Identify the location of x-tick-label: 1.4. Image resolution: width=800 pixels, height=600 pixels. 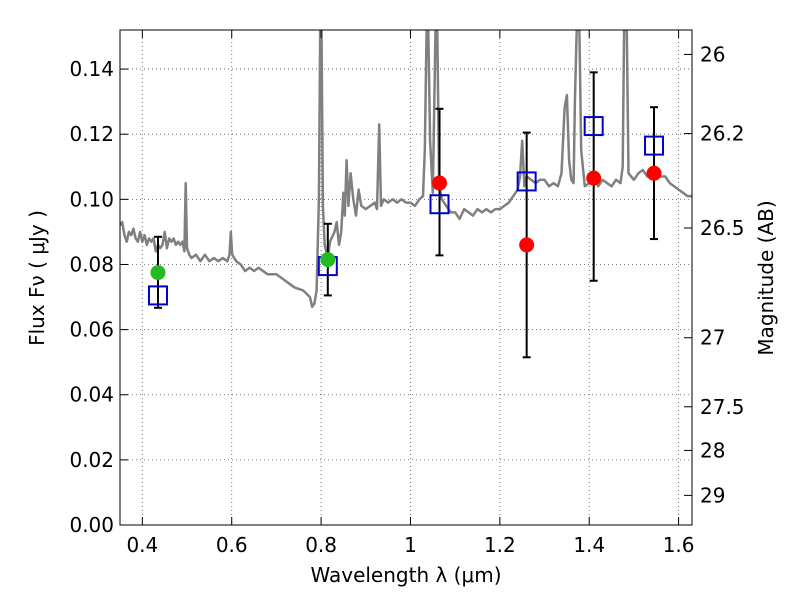
(589, 545).